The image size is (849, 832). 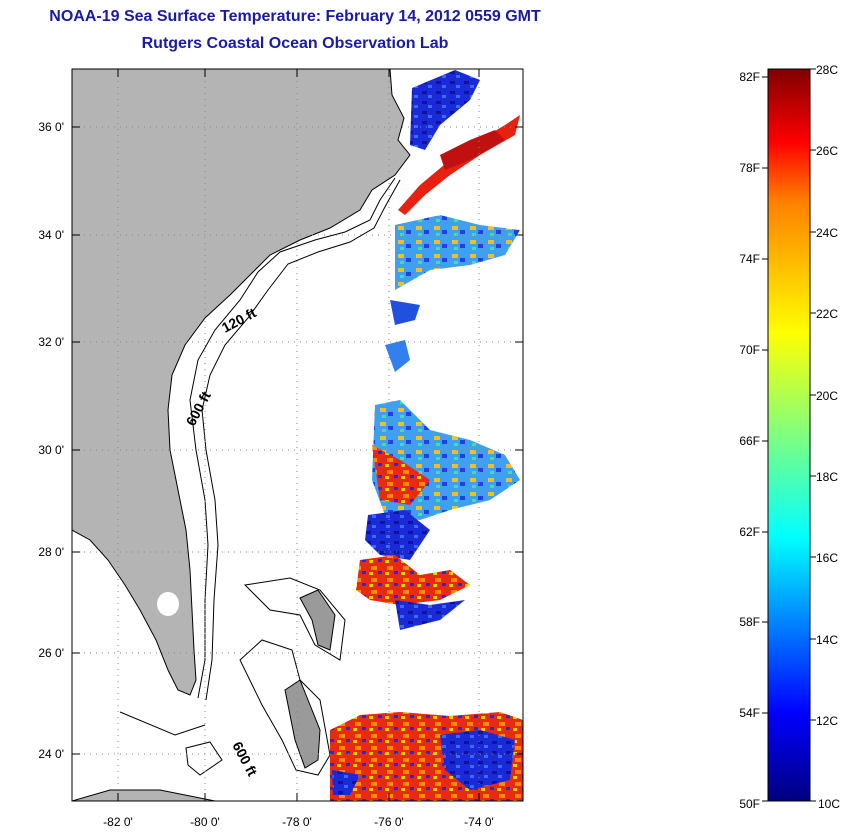 What do you see at coordinates (51, 450) in the screenshot?
I see `lat-label-30: 30 0'` at bounding box center [51, 450].